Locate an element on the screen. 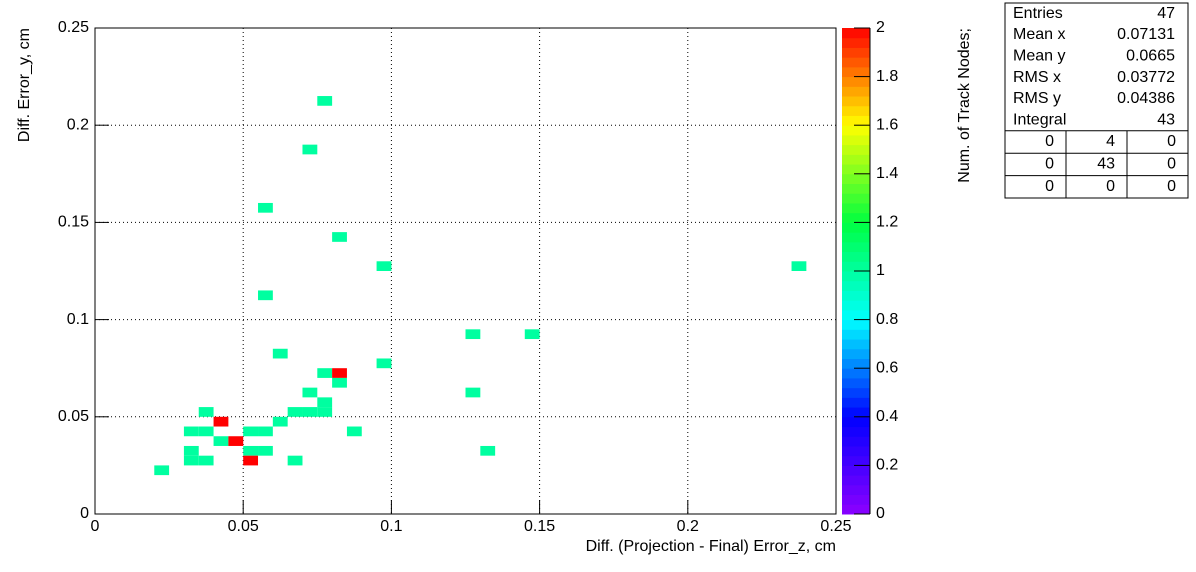  z-tick-label: 1.2 is located at coordinates (887, 222).